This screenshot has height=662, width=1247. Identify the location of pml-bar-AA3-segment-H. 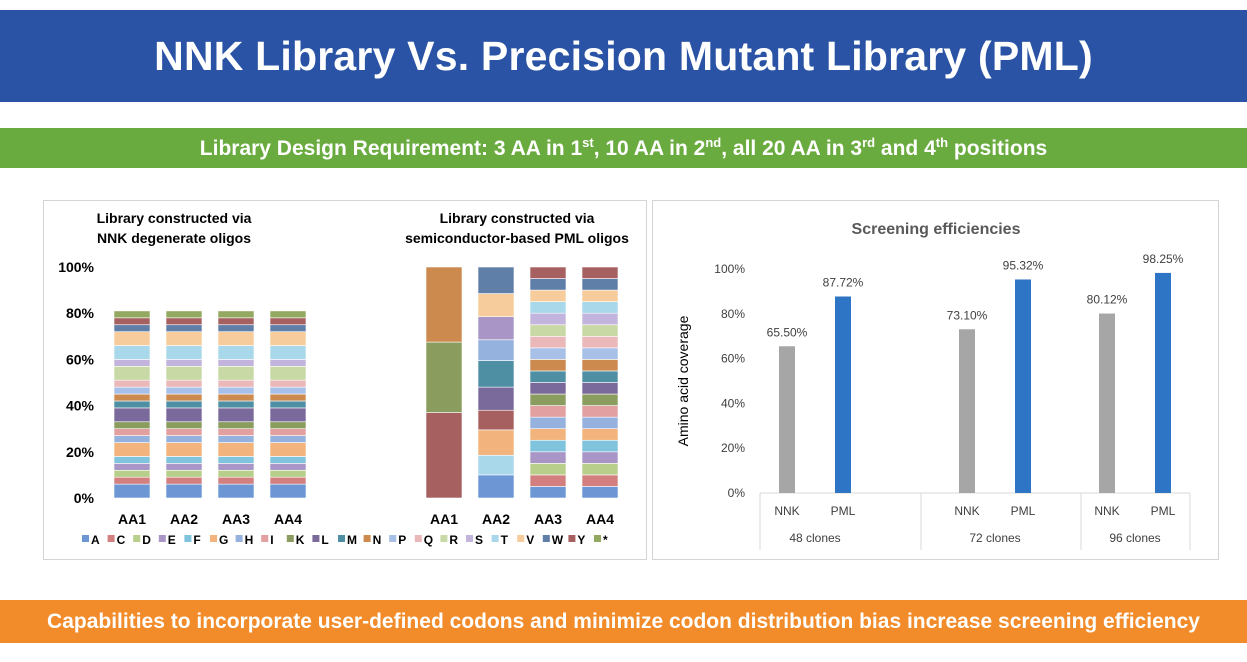
(548, 422).